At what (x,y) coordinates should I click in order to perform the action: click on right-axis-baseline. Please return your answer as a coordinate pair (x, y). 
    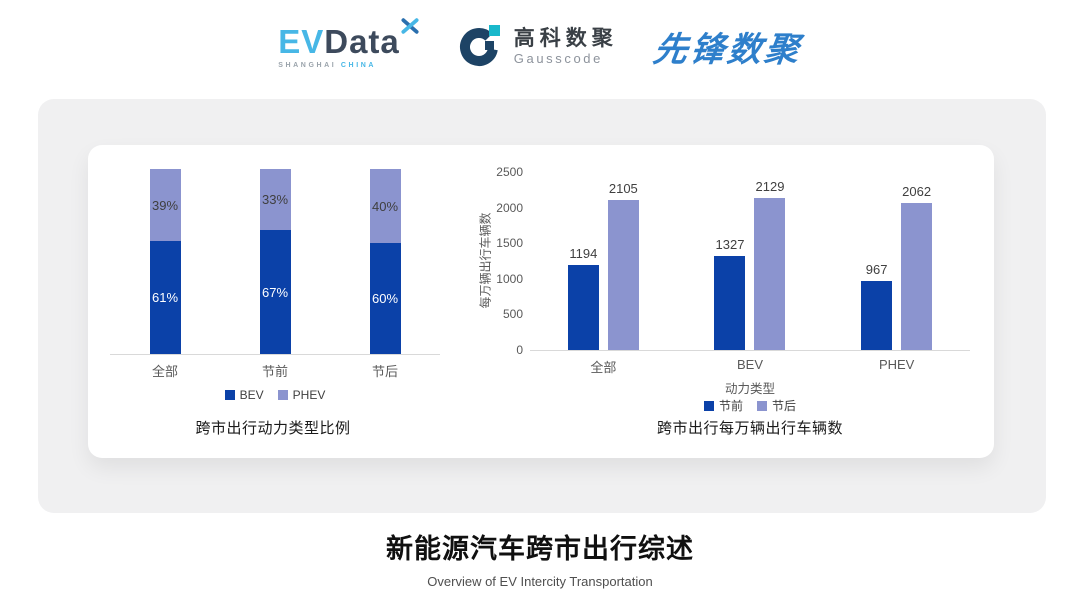
    Looking at the image, I should click on (750, 350).